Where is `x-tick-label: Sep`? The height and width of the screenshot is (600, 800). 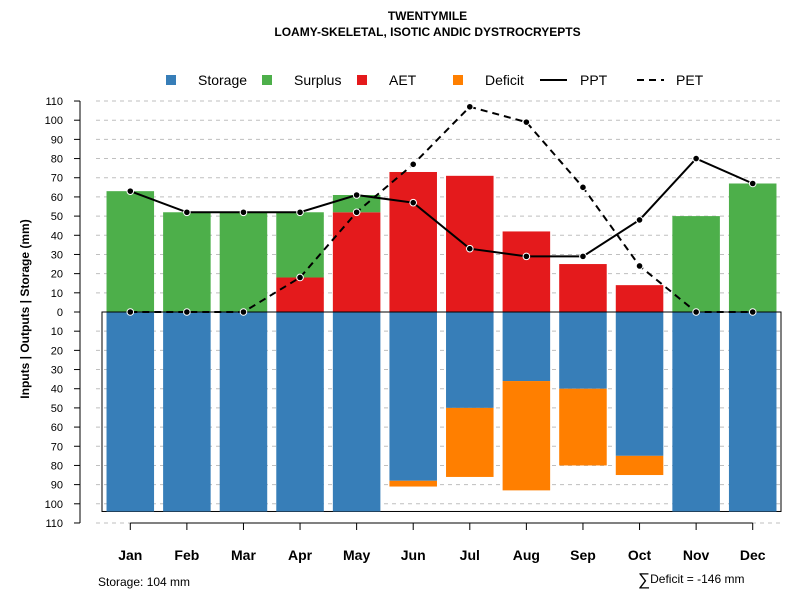 x-tick-label: Sep is located at coordinates (583, 555).